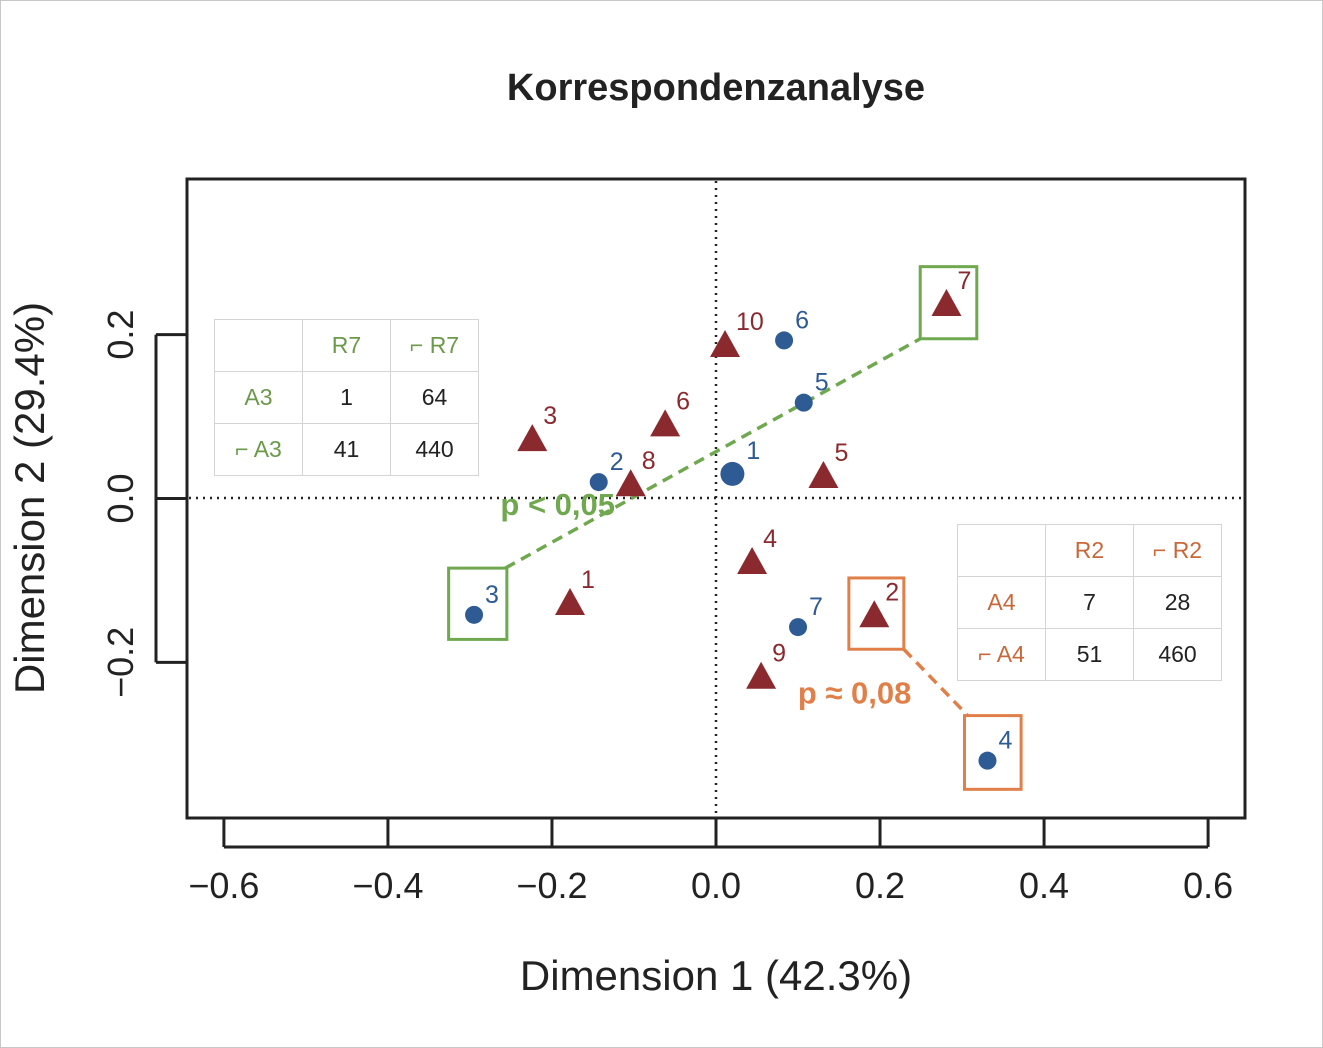 This screenshot has width=1323, height=1048. I want to click on y-tick-label: −0.2, so click(120, 662).